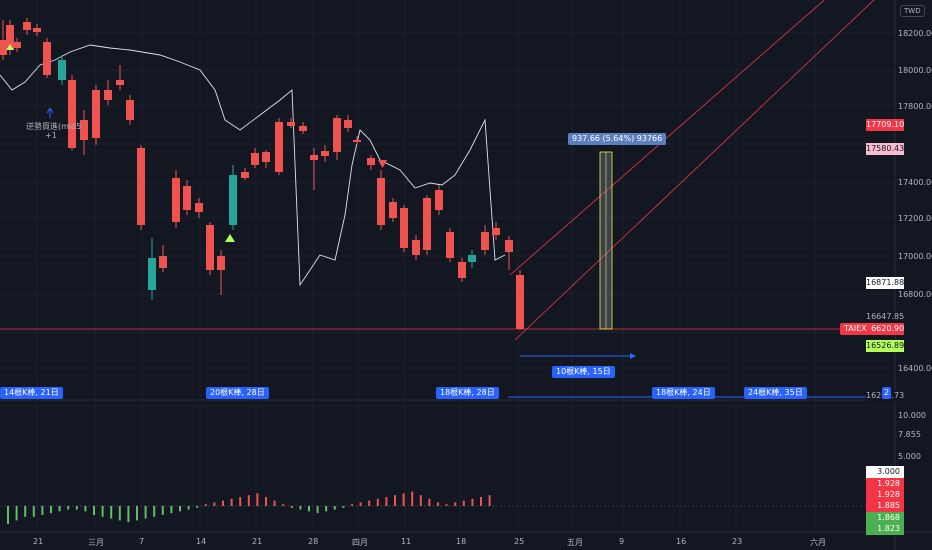 The height and width of the screenshot is (550, 932). What do you see at coordinates (915, 33) in the screenshot?
I see `price-axis-label: 18200.00` at bounding box center [915, 33].